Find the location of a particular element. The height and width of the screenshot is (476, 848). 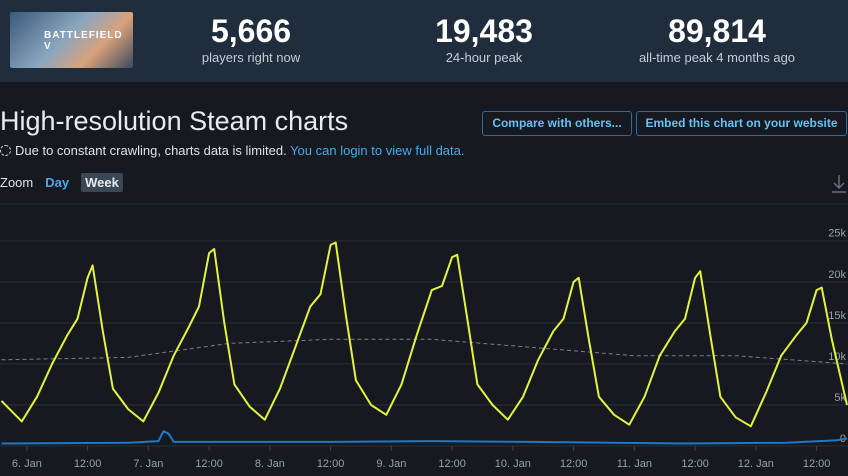

page-title: High-resolution Steam charts is located at coordinates (174, 121).